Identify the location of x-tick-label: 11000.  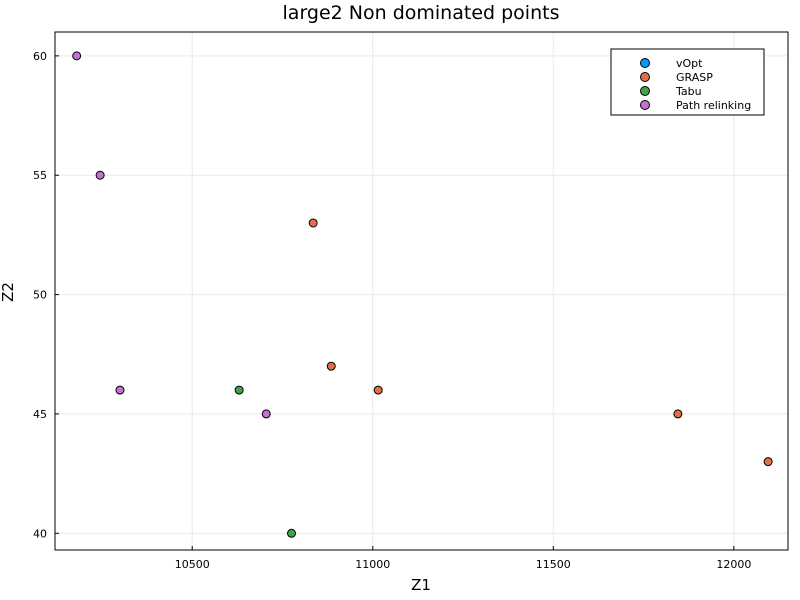
(372, 564).